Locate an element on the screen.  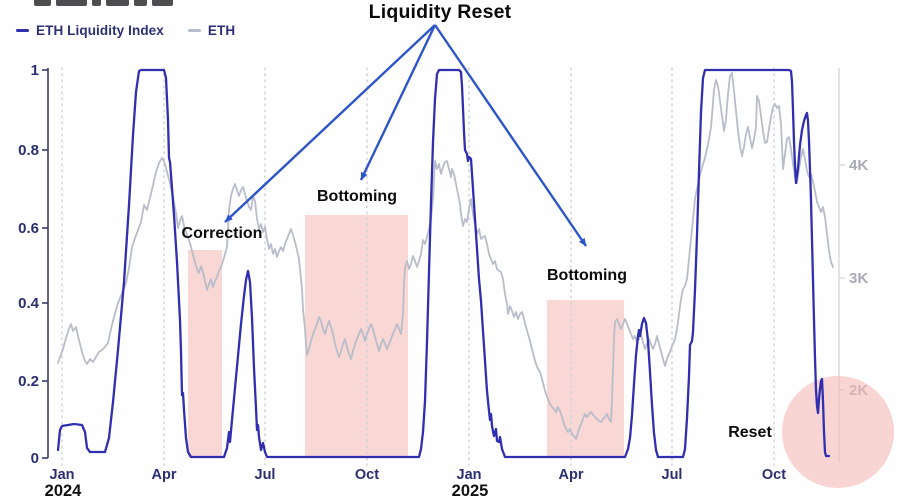
annotation-label: Reset is located at coordinates (750, 432).